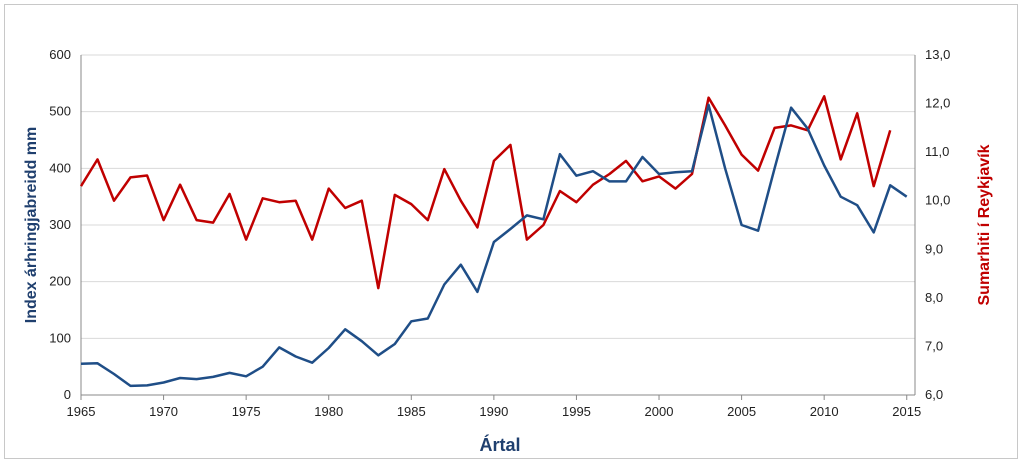 The width and height of the screenshot is (1024, 464). I want to click on x-tick-label: 1985, so click(411, 411).